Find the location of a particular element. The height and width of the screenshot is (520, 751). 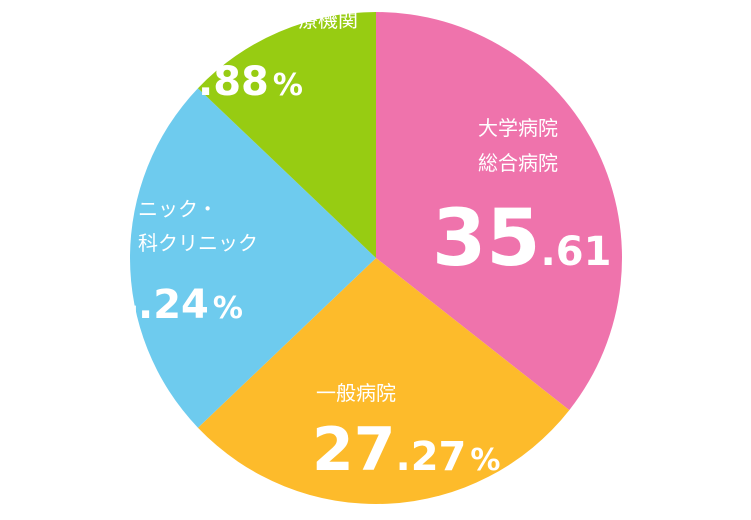

slice-value-label: 27.27% is located at coordinates (406, 450).